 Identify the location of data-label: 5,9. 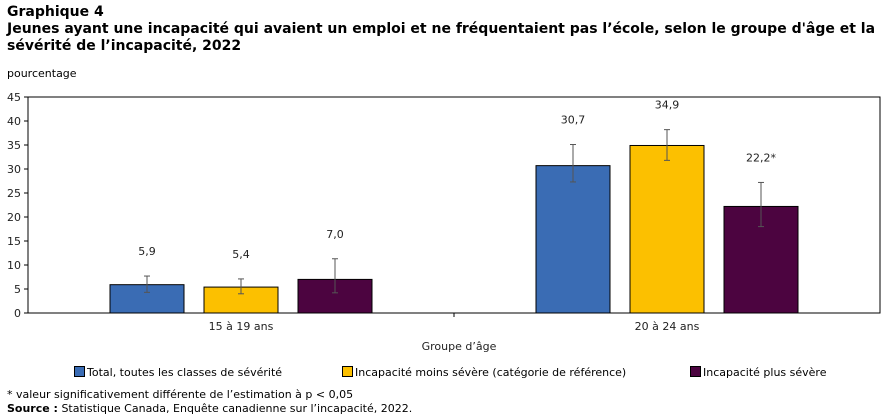
(147, 251).